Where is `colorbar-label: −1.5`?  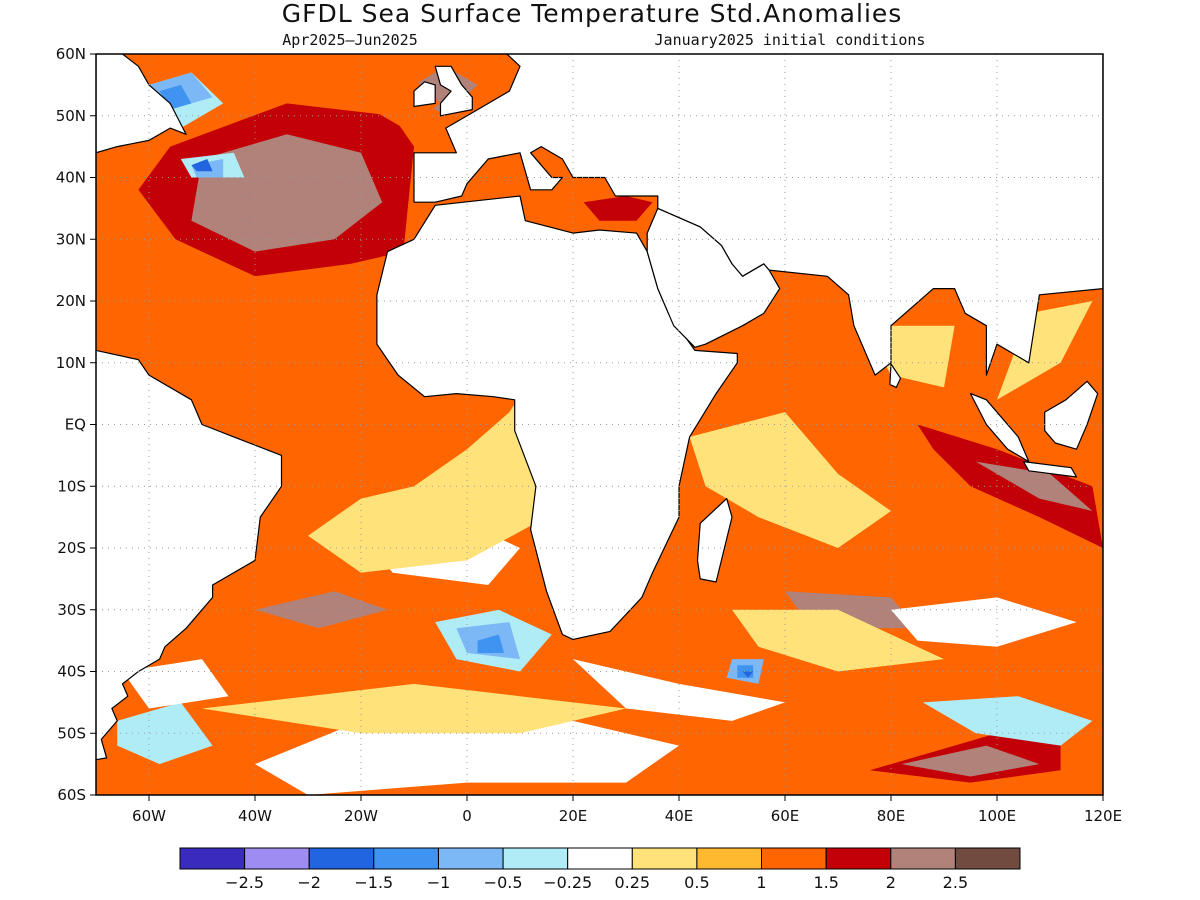
colorbar-label: −1.5 is located at coordinates (373, 882).